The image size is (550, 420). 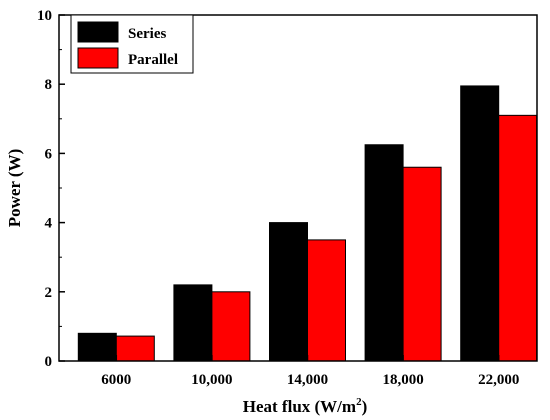 What do you see at coordinates (211, 380) in the screenshot?
I see `x-tick-label: 10,000` at bounding box center [211, 380].